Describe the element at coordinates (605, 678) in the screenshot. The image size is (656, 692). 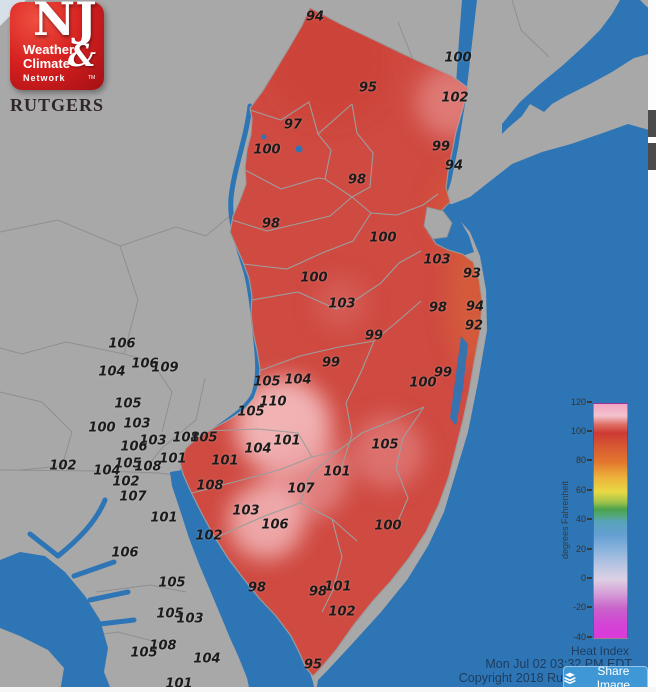
I see `share-image-button: Share Image` at that location.